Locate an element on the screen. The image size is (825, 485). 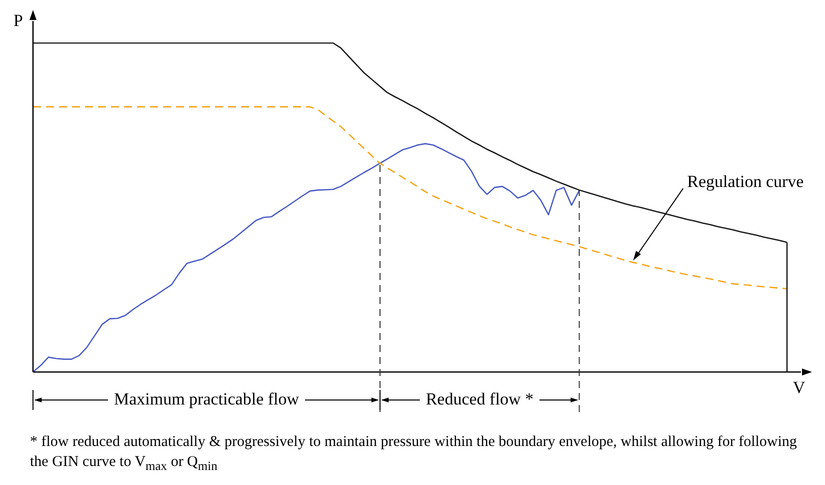
annotation: Regulation curve is located at coordinates (745, 181).